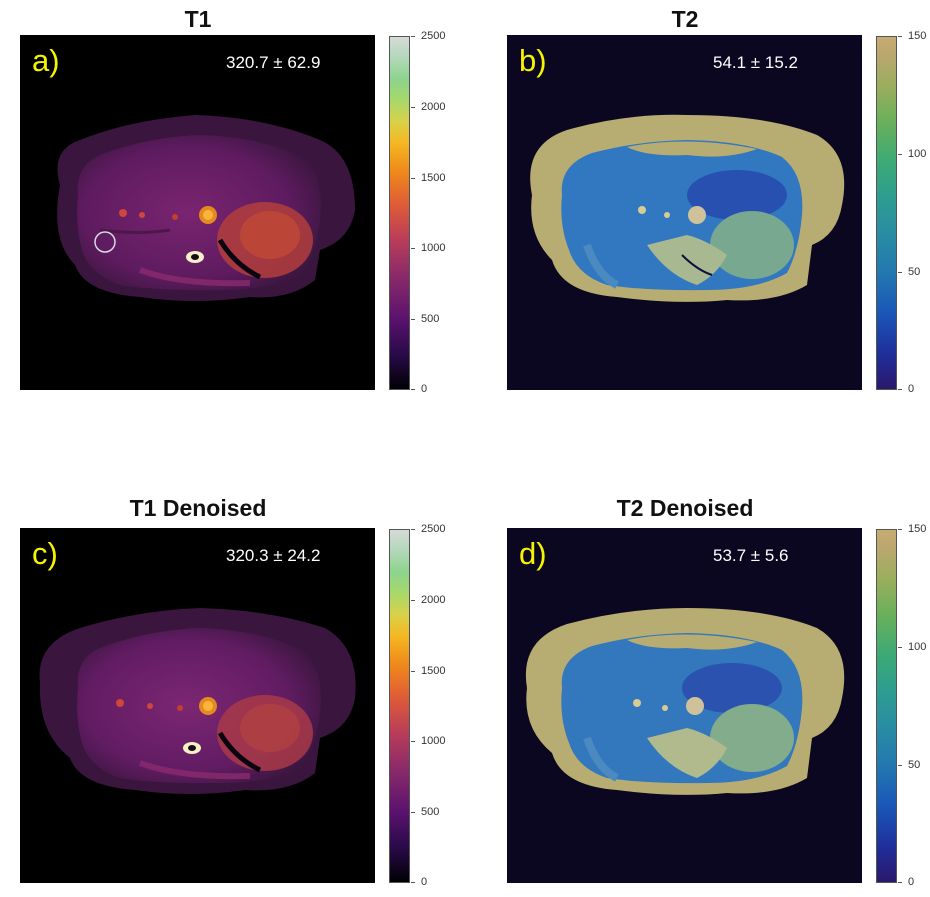 Image resolution: width=930 pixels, height=897 pixels. I want to click on t2-colorbar, so click(886, 213).